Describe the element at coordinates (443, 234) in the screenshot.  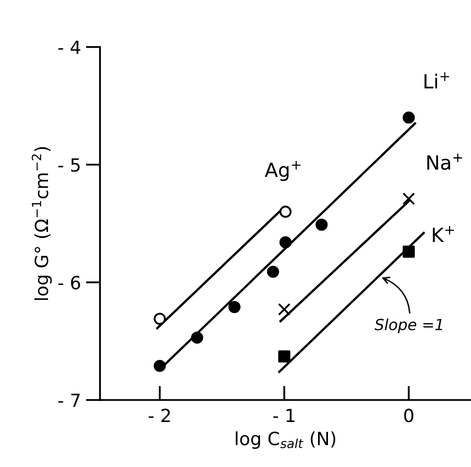
I see `series-label: K$^{+}$` at that location.